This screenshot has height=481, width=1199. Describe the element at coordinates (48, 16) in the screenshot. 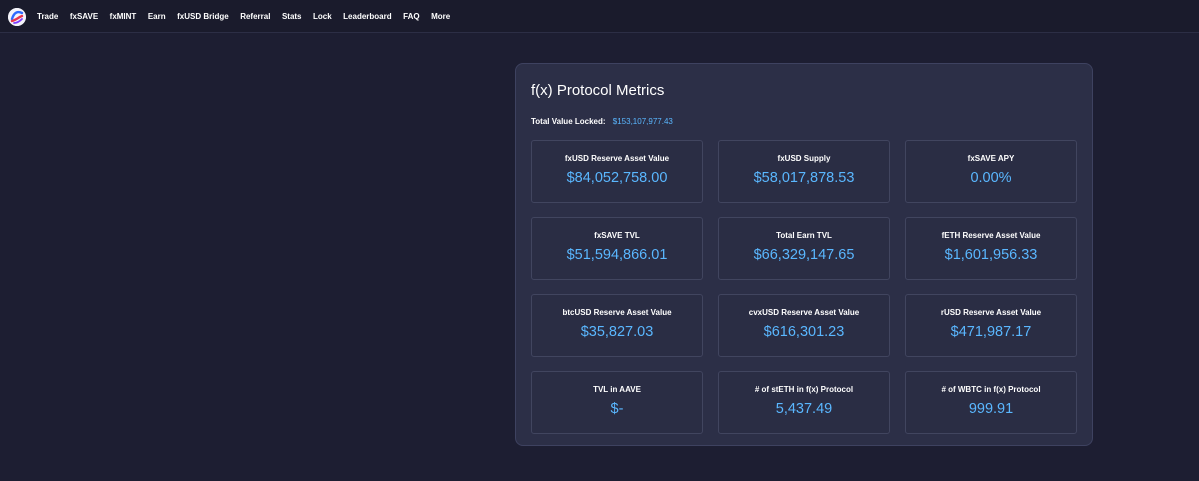

I see `nav-item-trade: Trade` at that location.